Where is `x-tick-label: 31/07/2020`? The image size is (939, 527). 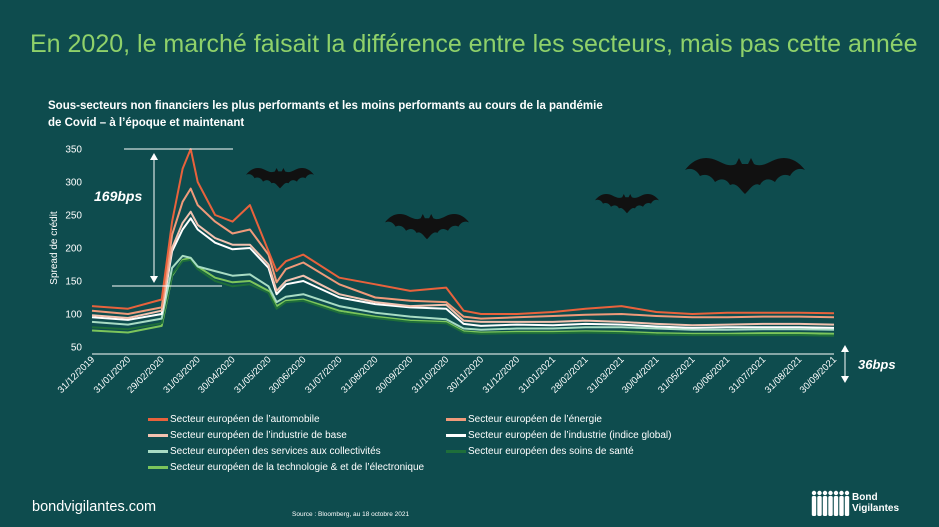 x-tick-label: 31/07/2020 is located at coordinates (323, 374).